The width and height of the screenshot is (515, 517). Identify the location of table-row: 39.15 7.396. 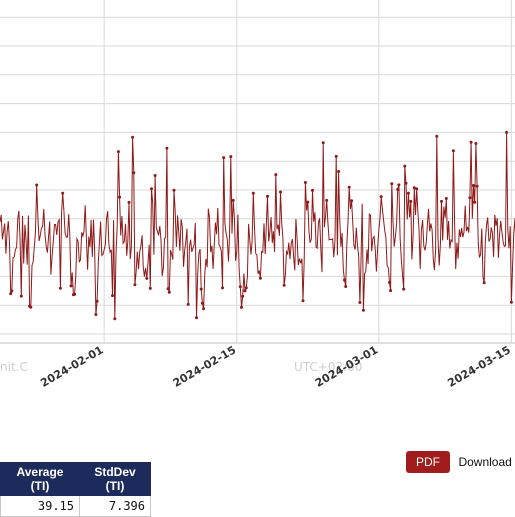
(75, 506).